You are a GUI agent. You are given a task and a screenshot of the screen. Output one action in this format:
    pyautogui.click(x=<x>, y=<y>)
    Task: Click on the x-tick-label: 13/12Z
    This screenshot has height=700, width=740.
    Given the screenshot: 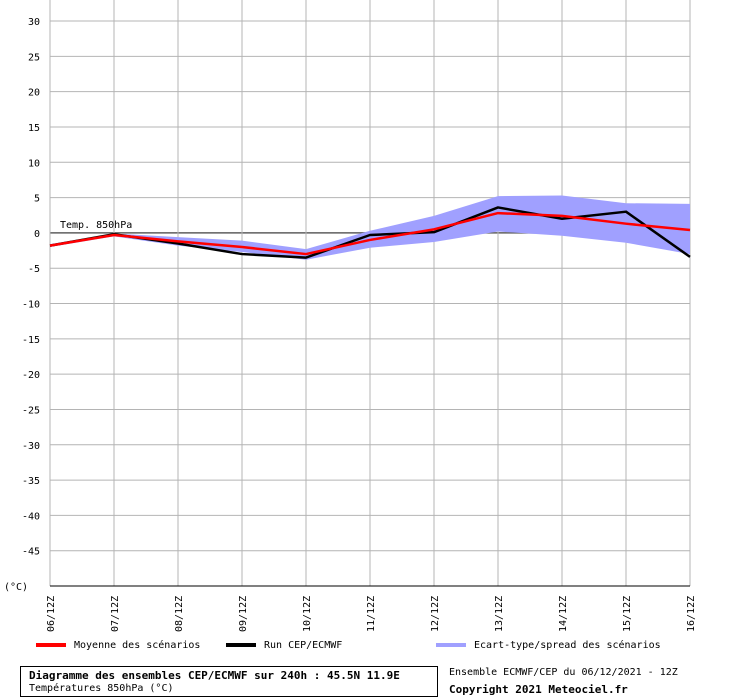 What is the action you would take?
    pyautogui.click(x=499, y=614)
    